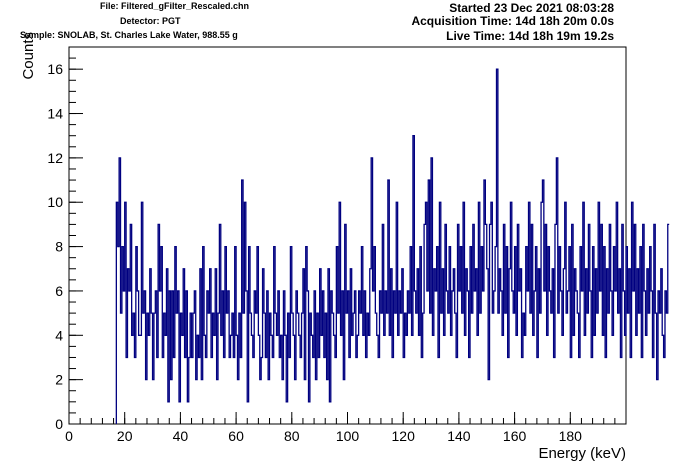 The image size is (696, 472). Describe the element at coordinates (55, 158) in the screenshot. I see `y-tick-label: 12` at that location.